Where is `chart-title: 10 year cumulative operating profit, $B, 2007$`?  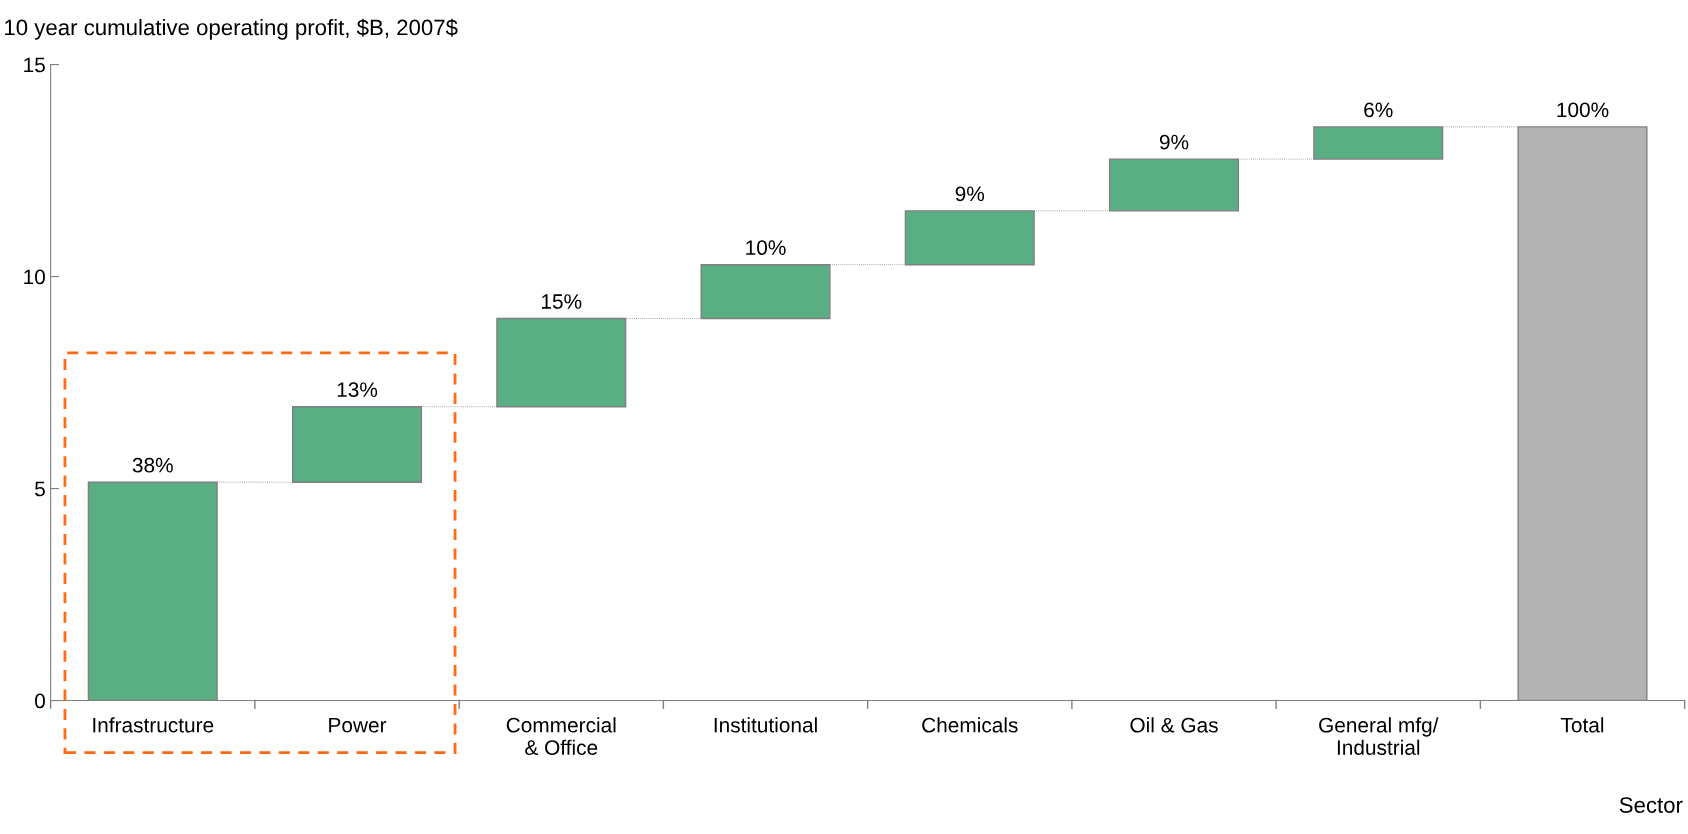 chart-title: 10 year cumulative operating profit, $B, 2007$ is located at coordinates (231, 29).